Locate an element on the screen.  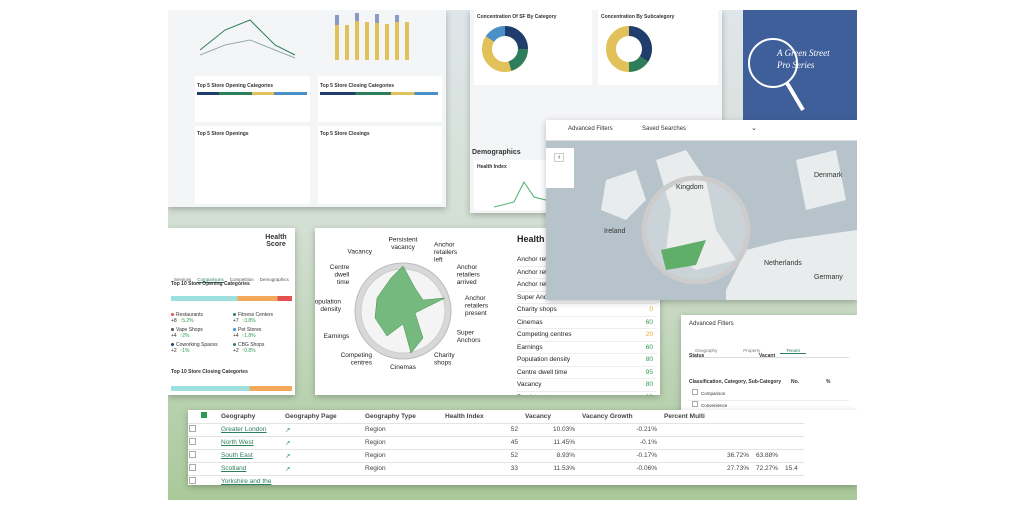
cell: -0.1% is located at coordinates (648, 442).